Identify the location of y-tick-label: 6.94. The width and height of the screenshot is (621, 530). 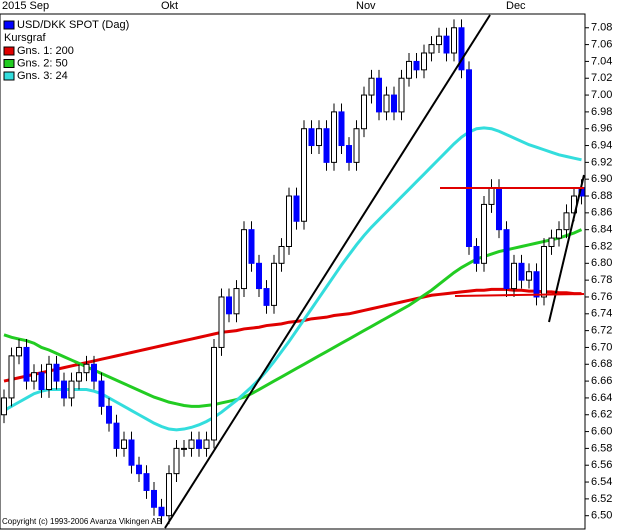
(601, 145).